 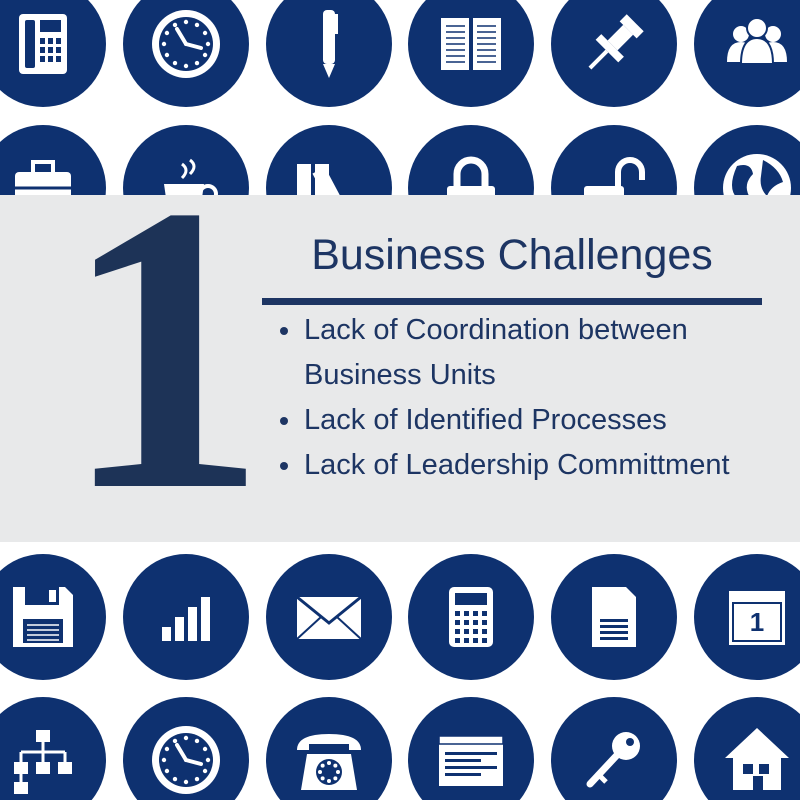 I want to click on bar-chart-icon, so click(x=186, y=619).